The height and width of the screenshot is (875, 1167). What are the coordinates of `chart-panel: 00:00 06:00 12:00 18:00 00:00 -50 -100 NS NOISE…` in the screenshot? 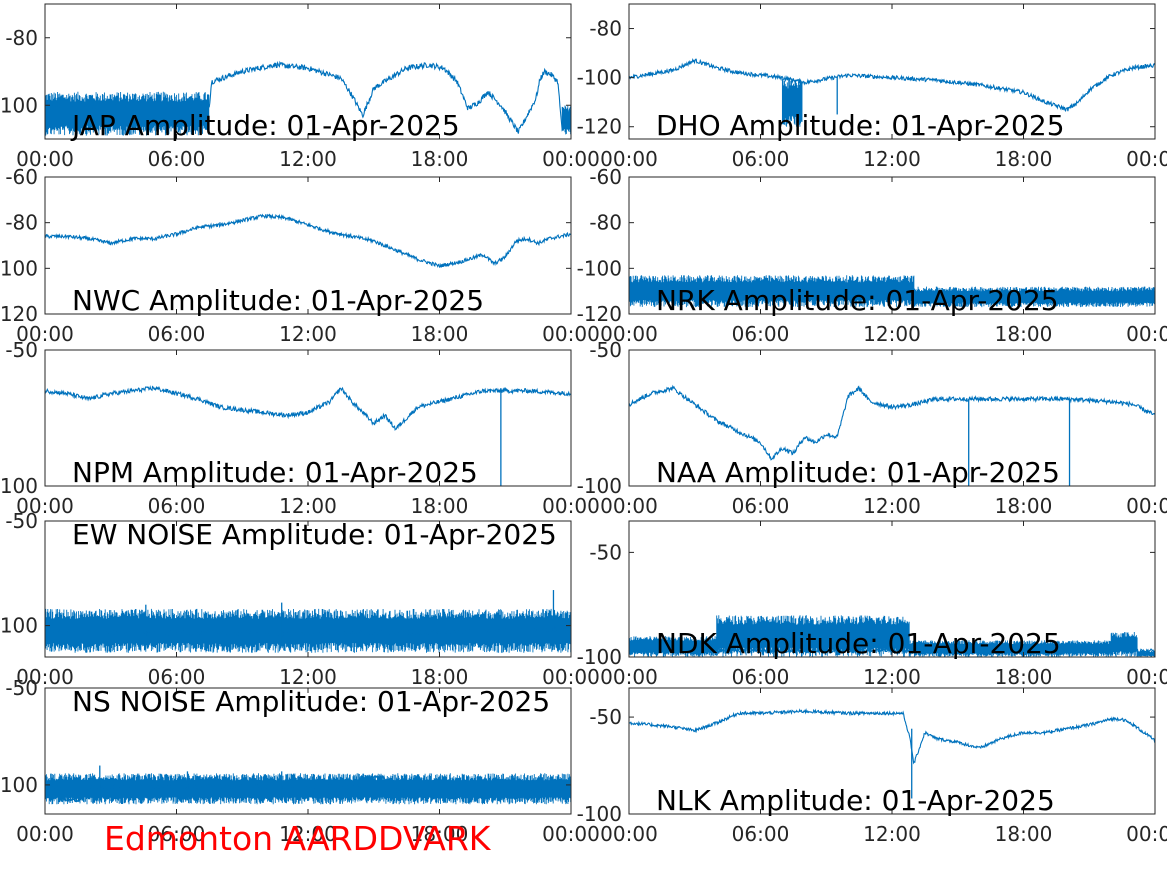 It's located at (300, 761).